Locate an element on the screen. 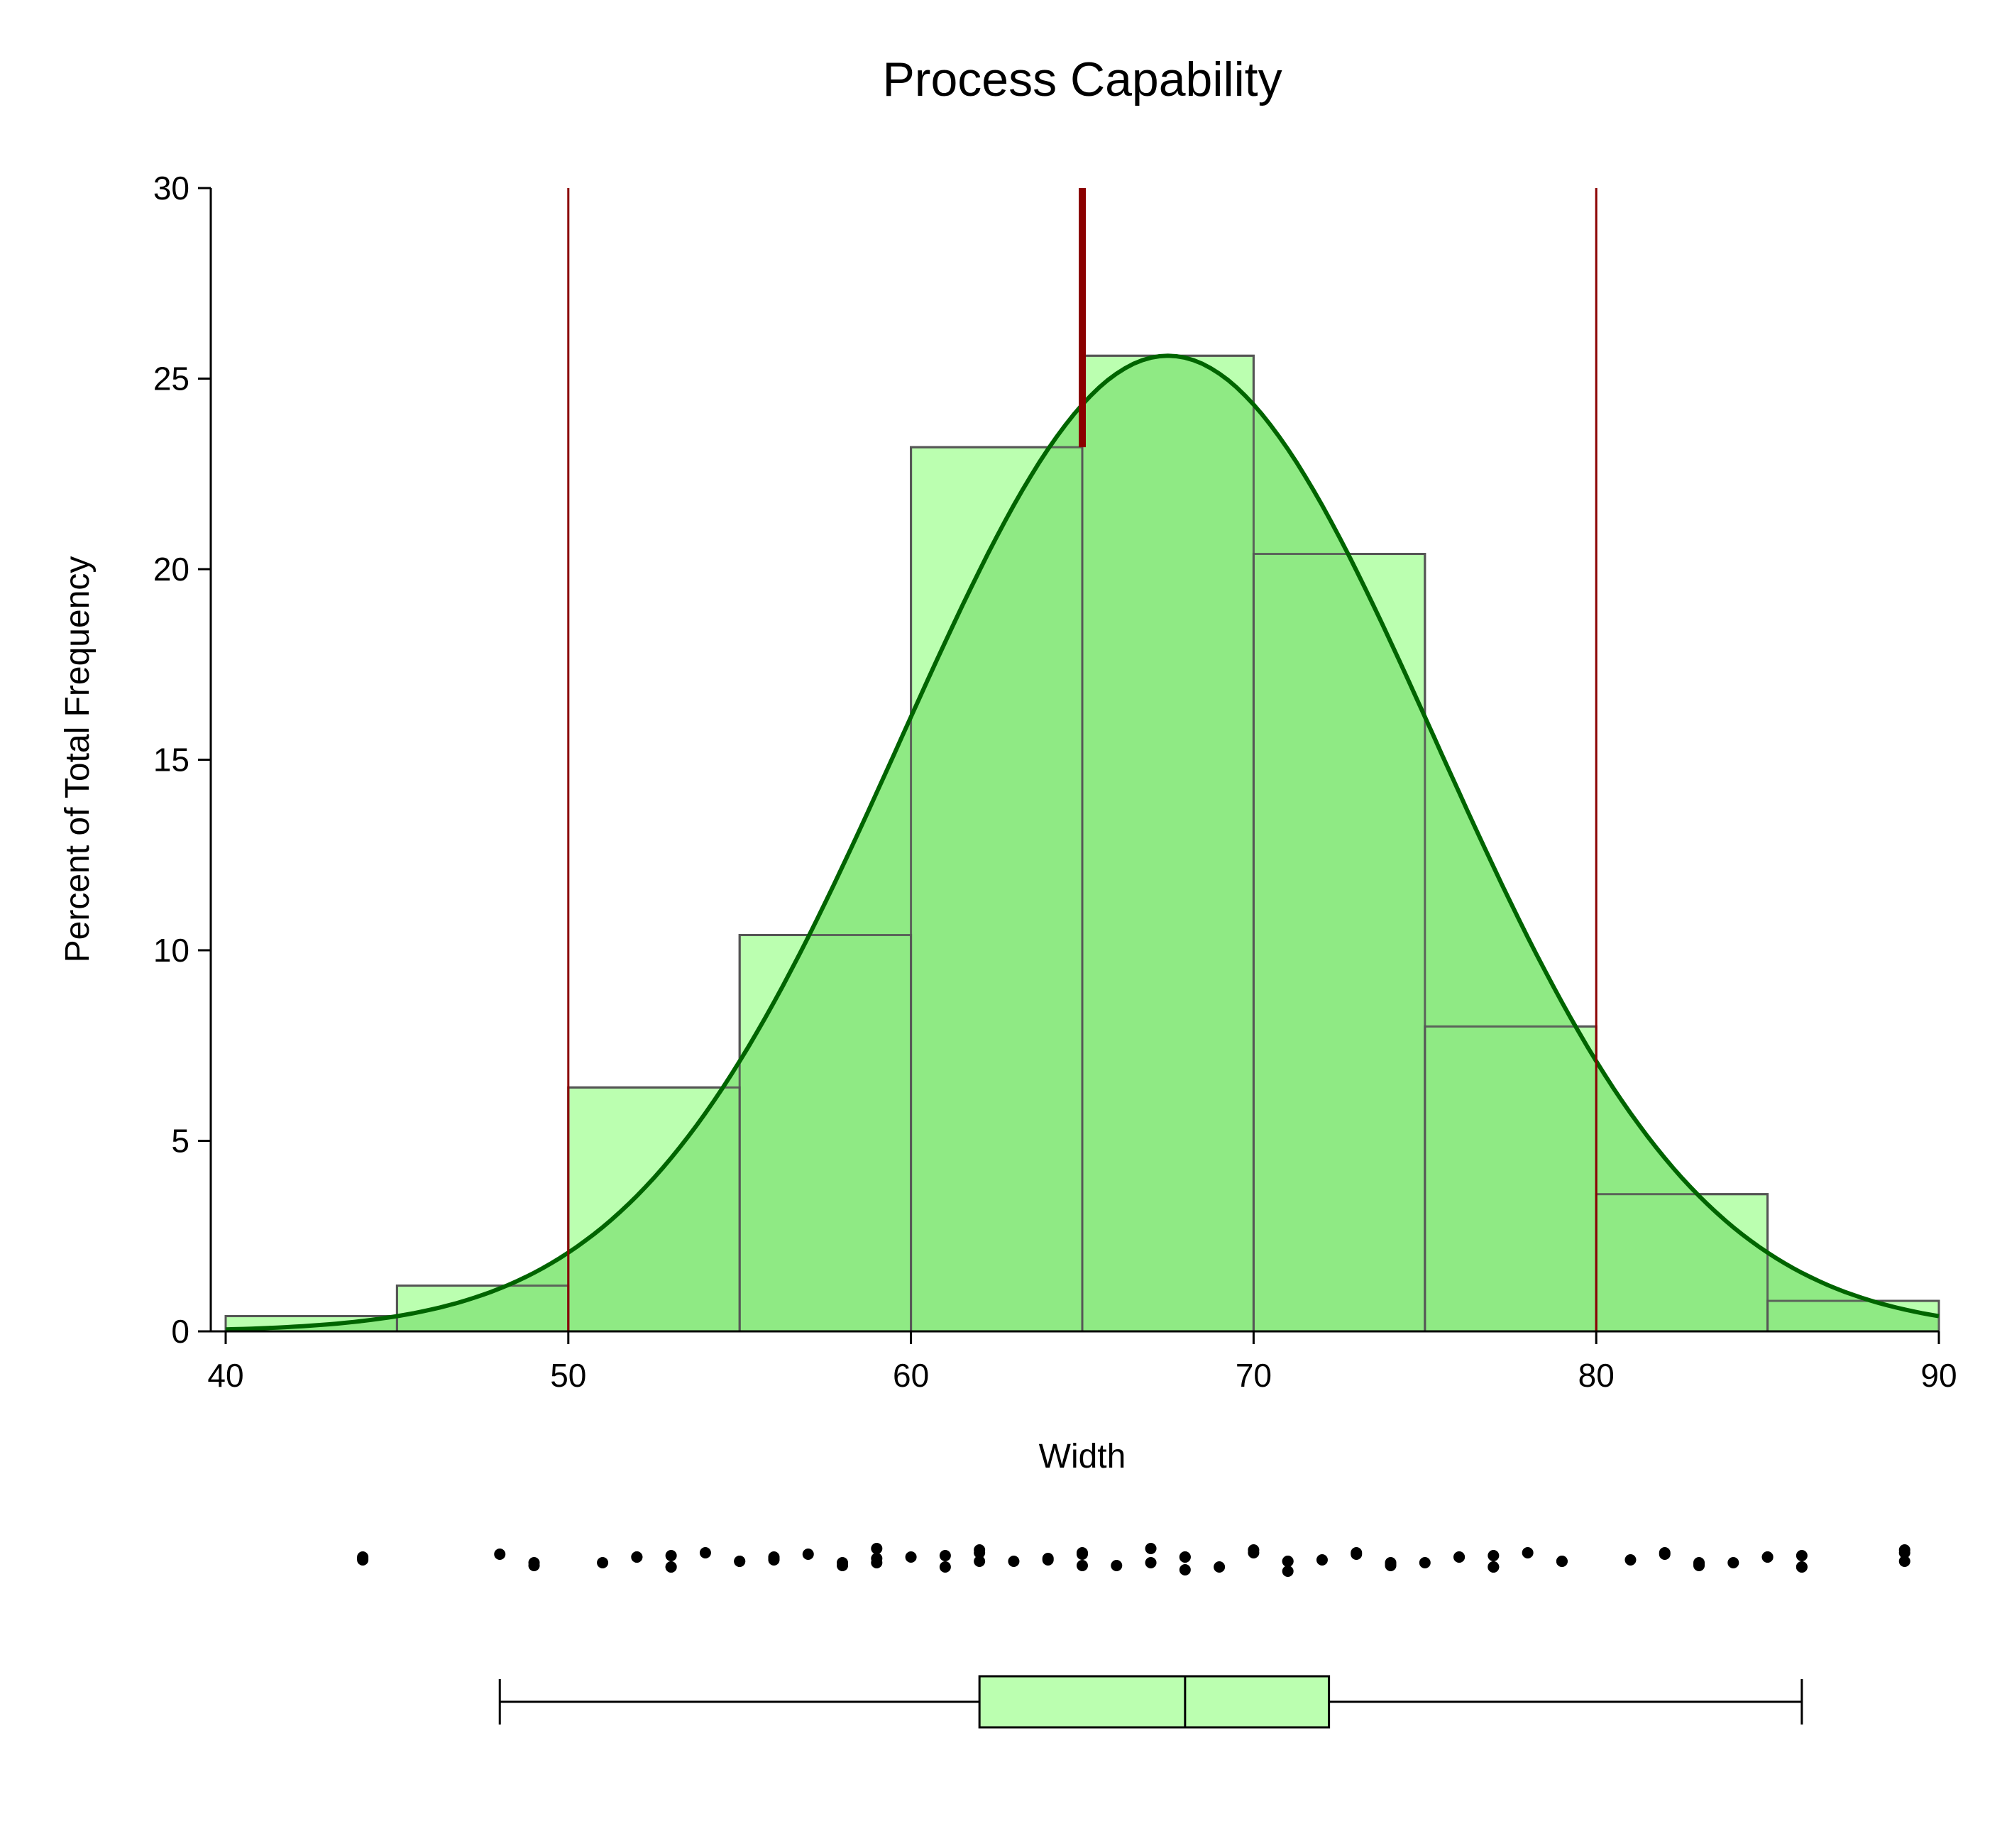  x-tick-label-4: 80 is located at coordinates (1596, 1375).